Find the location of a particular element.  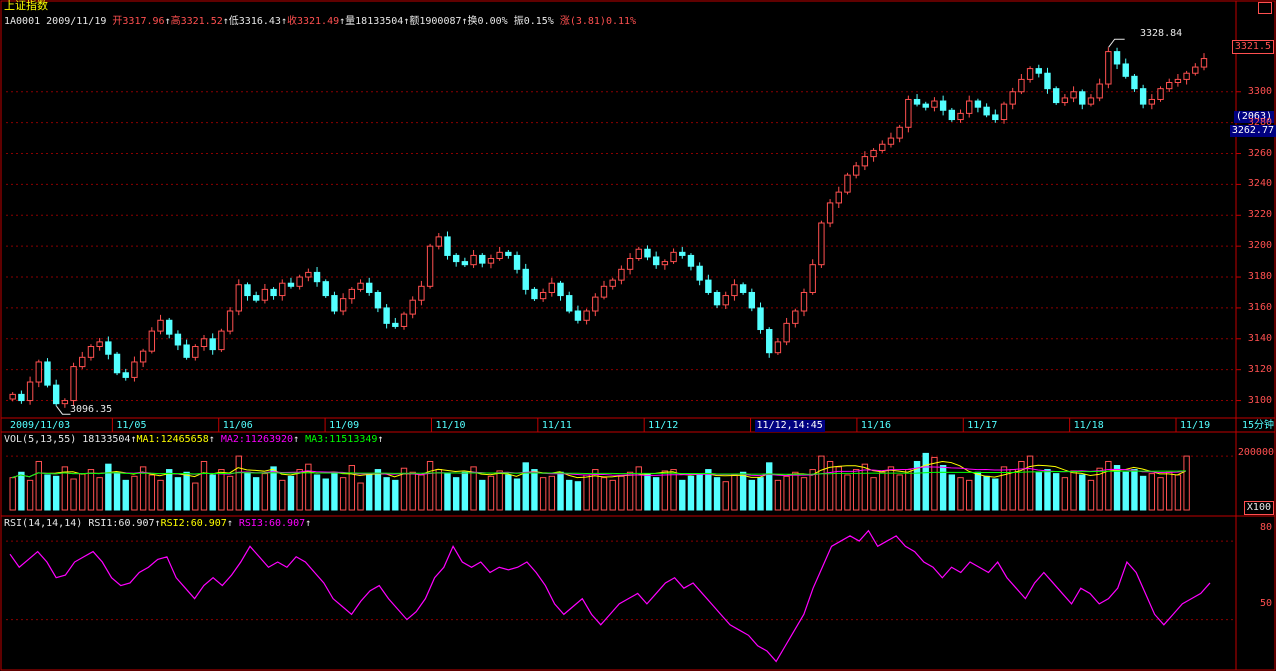

date-tick-label: 11/18 is located at coordinates (1088, 425).